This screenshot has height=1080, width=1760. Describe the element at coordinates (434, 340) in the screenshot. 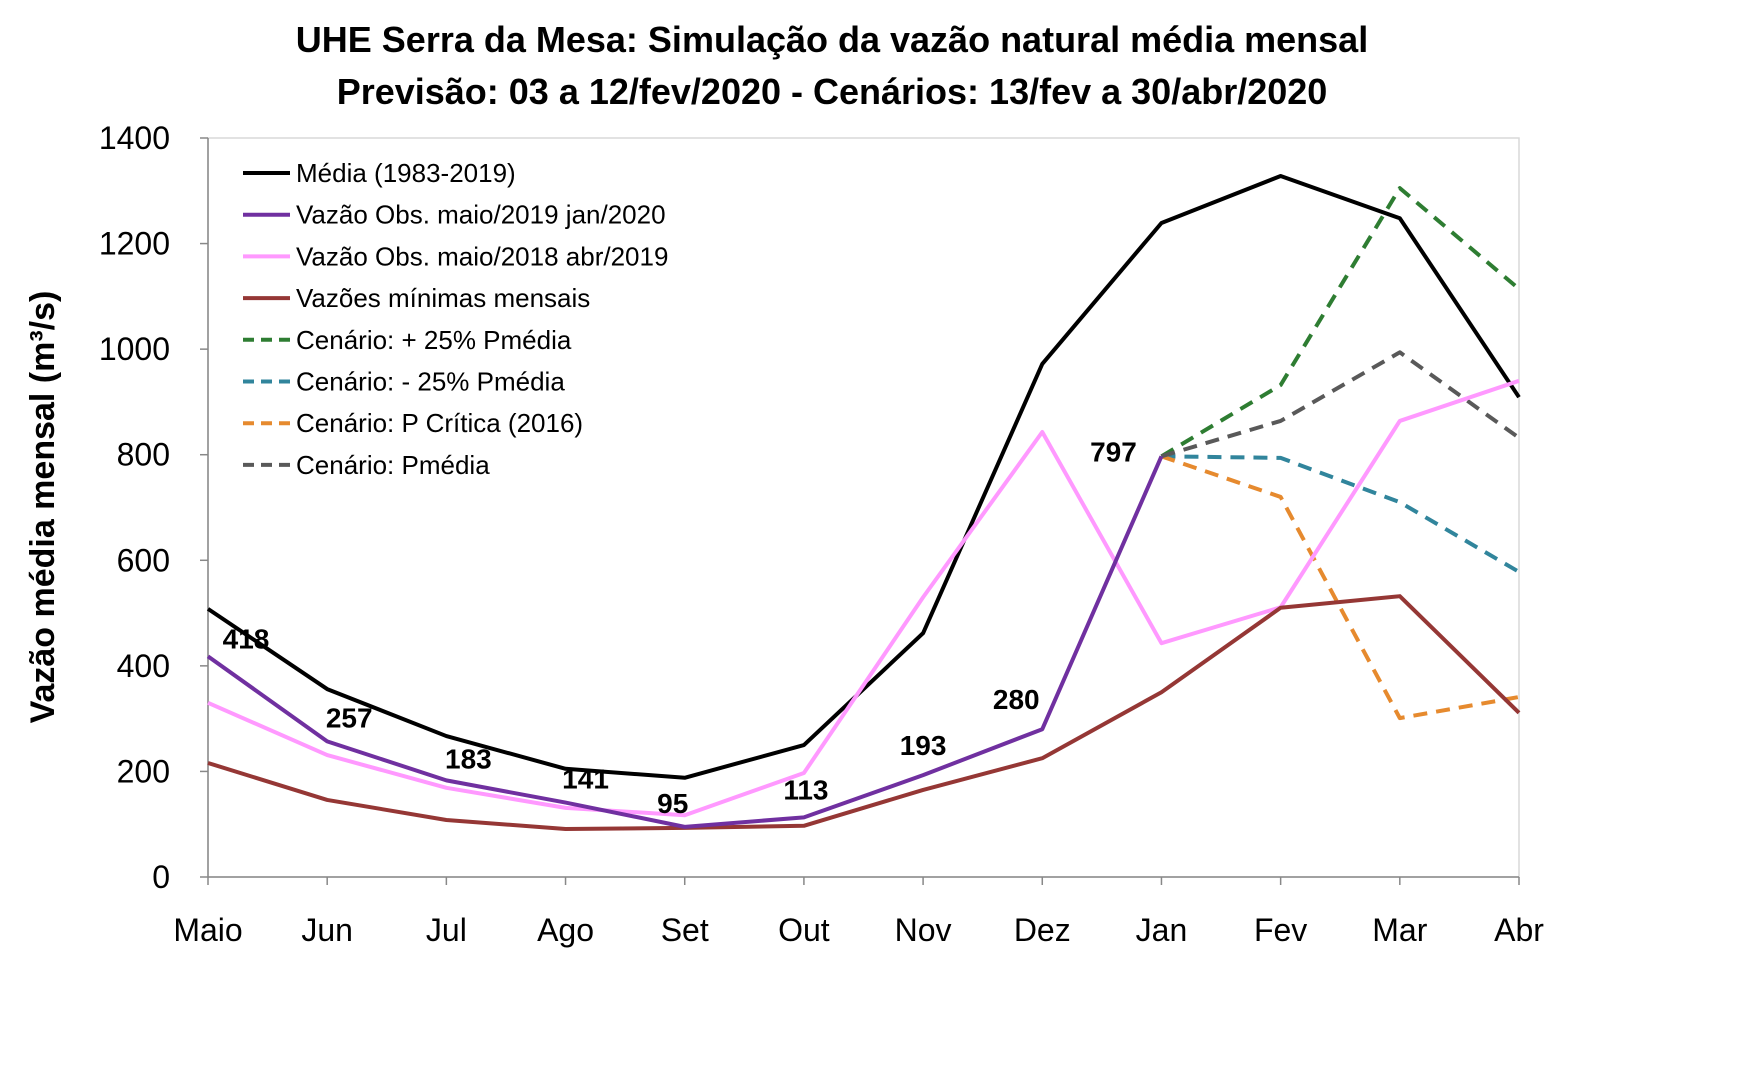

I see `legend-label: Cenário: + 25% Pmédia` at that location.